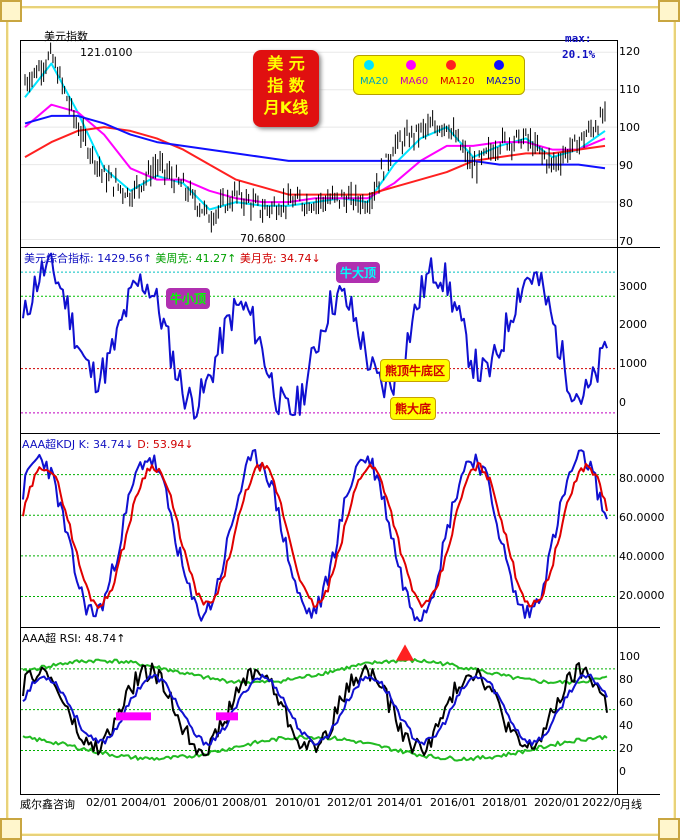  What do you see at coordinates (638, 143) in the screenshot?
I see `price-axis` at bounding box center [638, 143].